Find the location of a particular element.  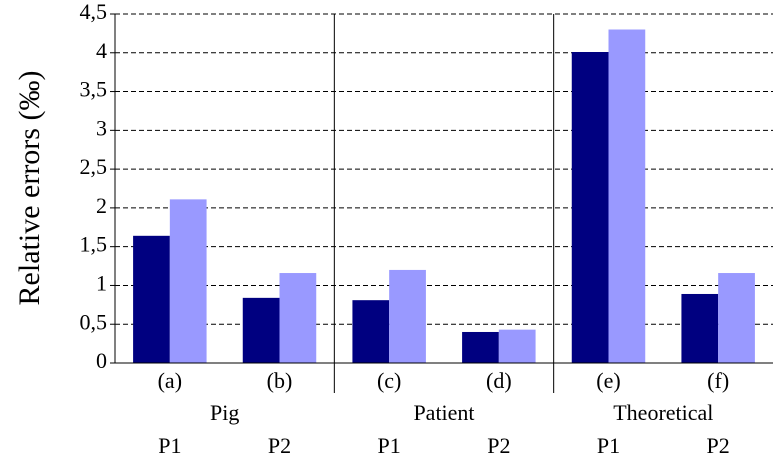

group-label: Pig is located at coordinates (224, 412).